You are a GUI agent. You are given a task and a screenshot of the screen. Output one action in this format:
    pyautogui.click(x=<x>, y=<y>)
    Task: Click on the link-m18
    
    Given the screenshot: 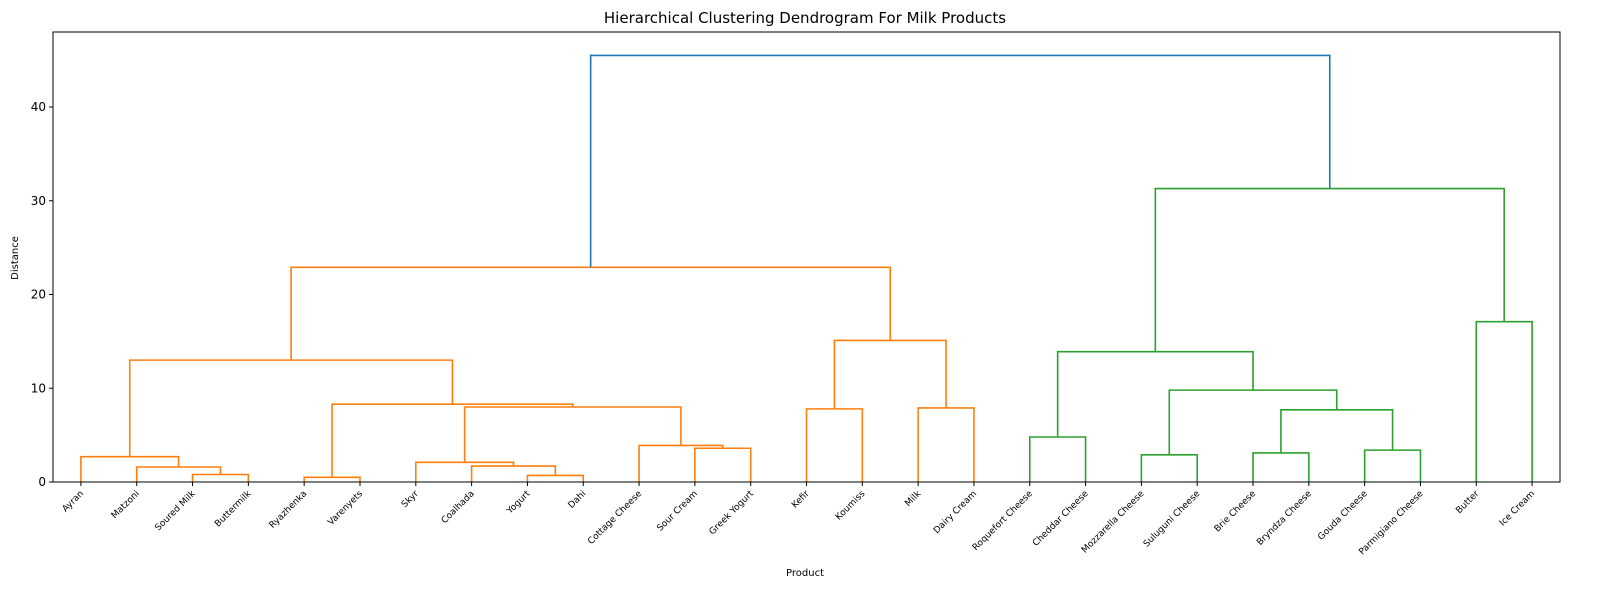 What is the action you would take?
    pyautogui.click(x=1281, y=467)
    